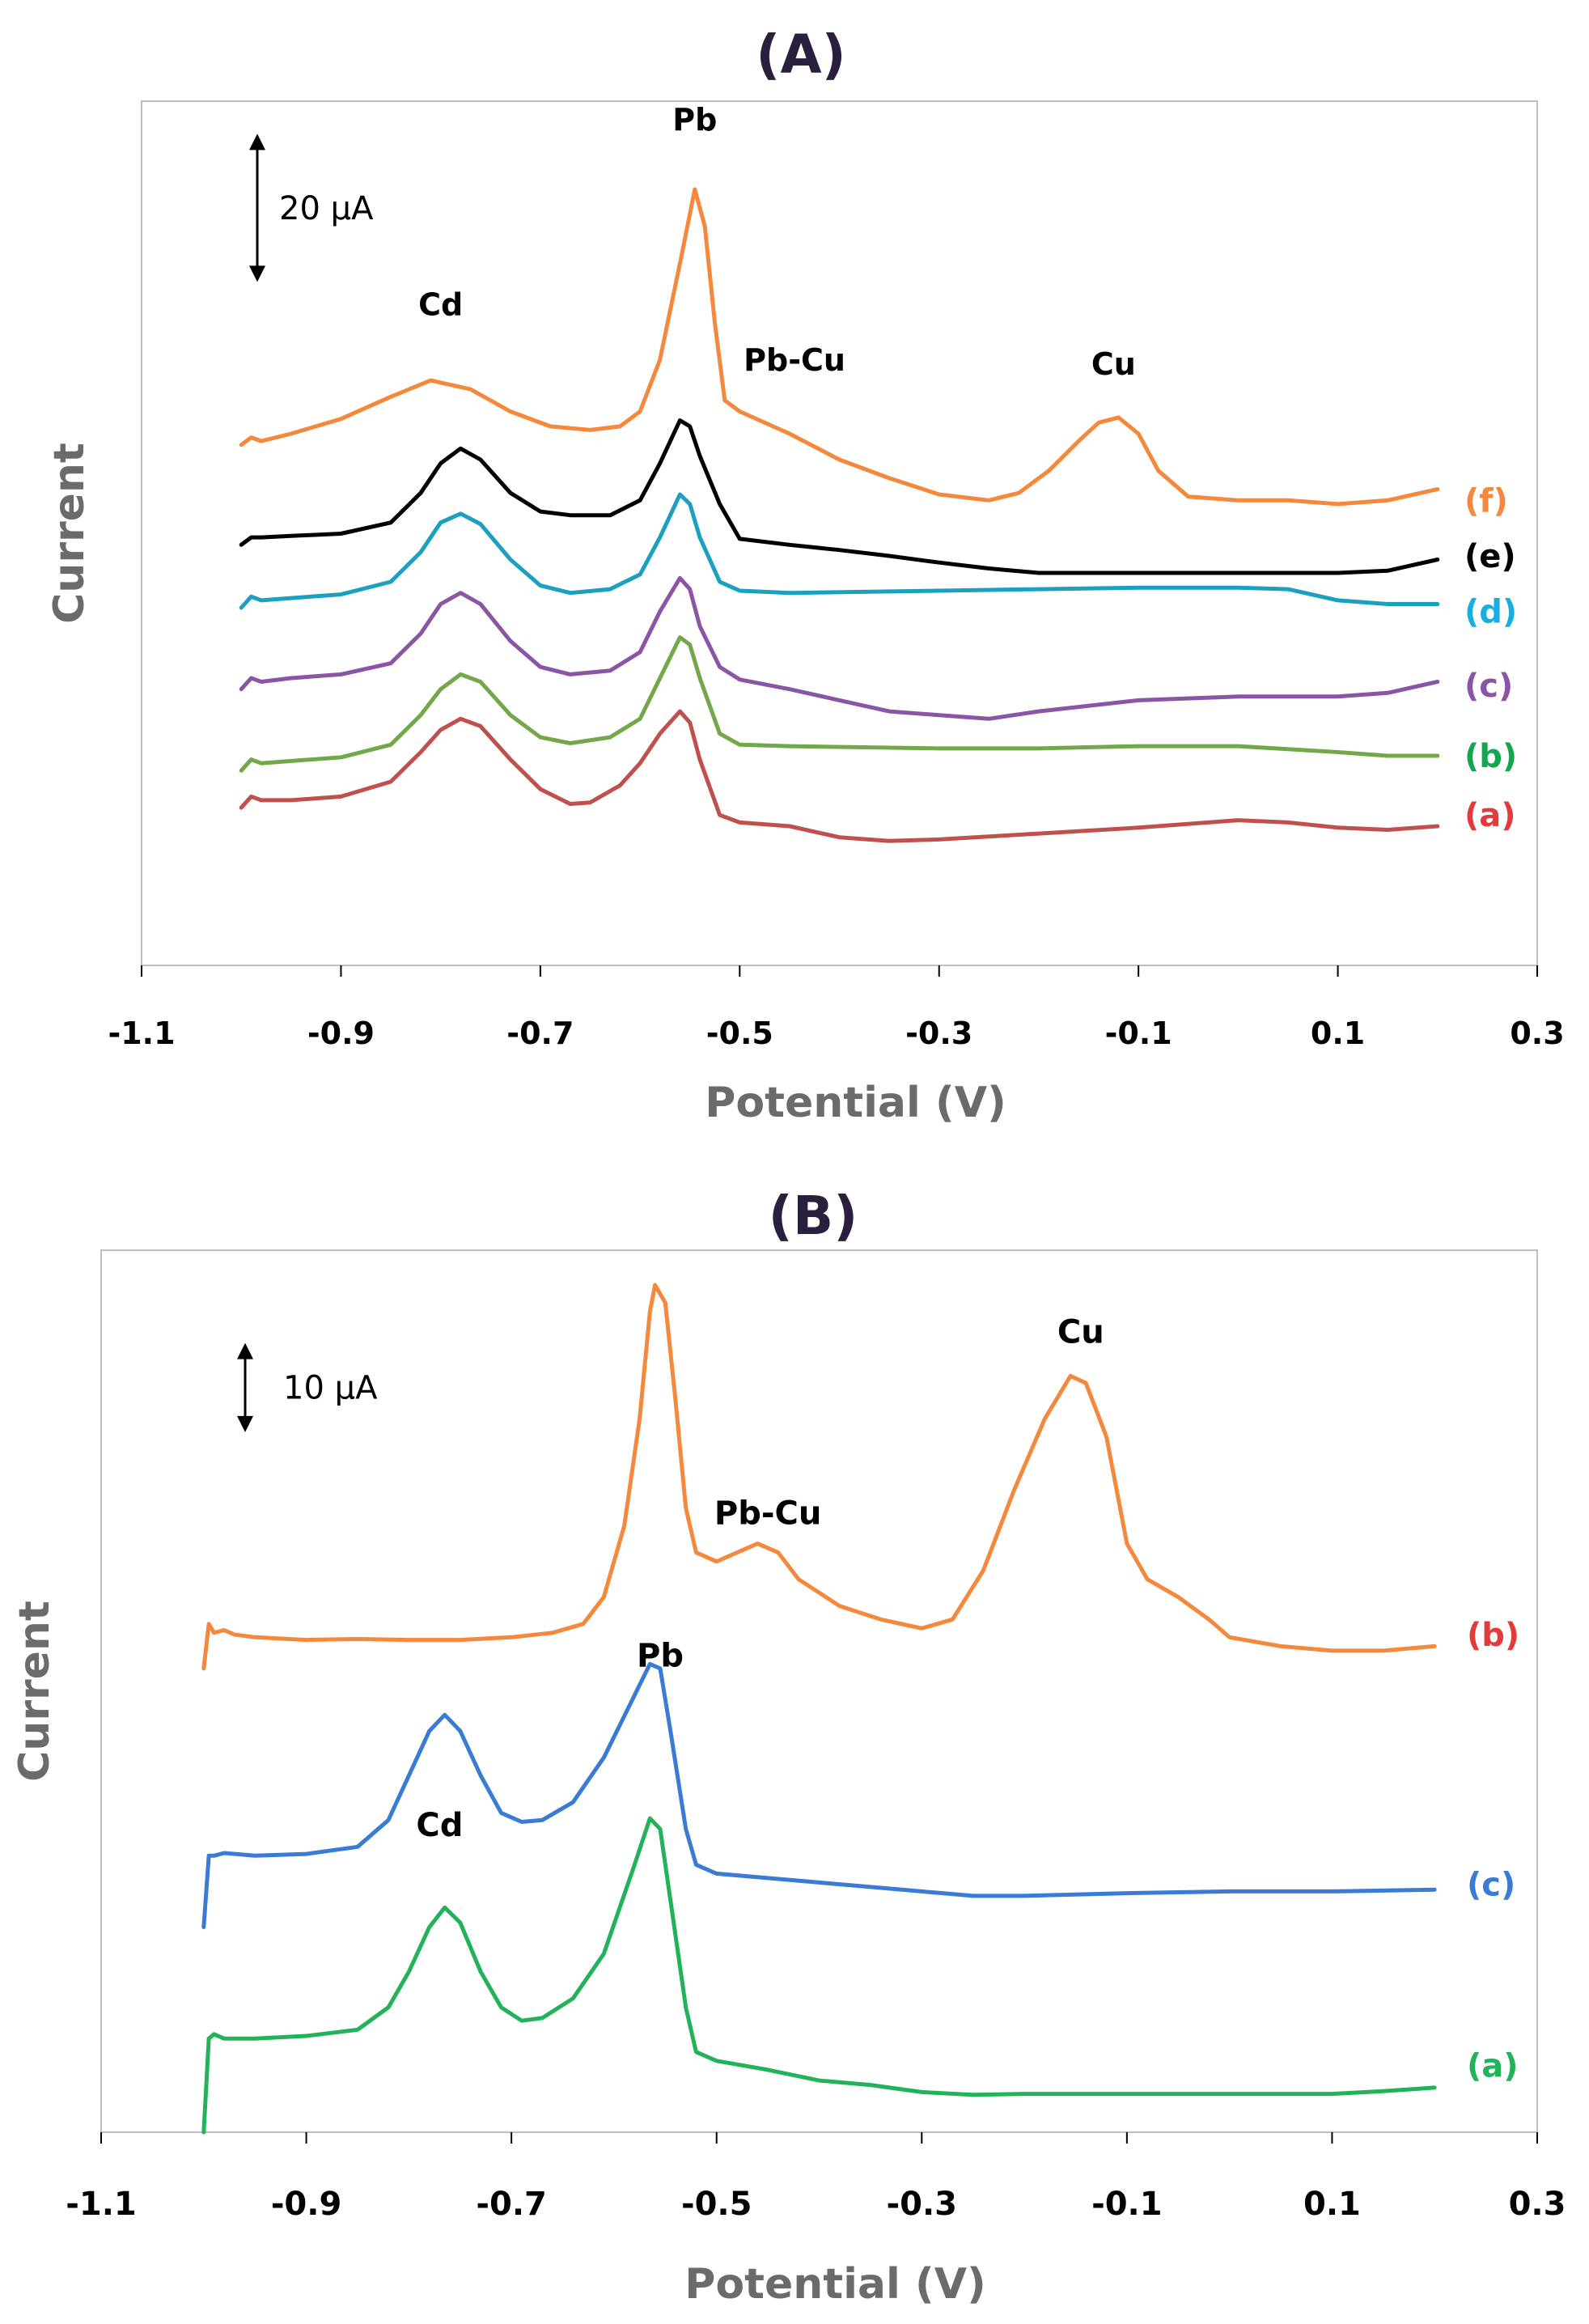 The width and height of the screenshot is (1589, 2324). What do you see at coordinates (1490, 613) in the screenshot?
I see `curve-label: (d)` at bounding box center [1490, 613].